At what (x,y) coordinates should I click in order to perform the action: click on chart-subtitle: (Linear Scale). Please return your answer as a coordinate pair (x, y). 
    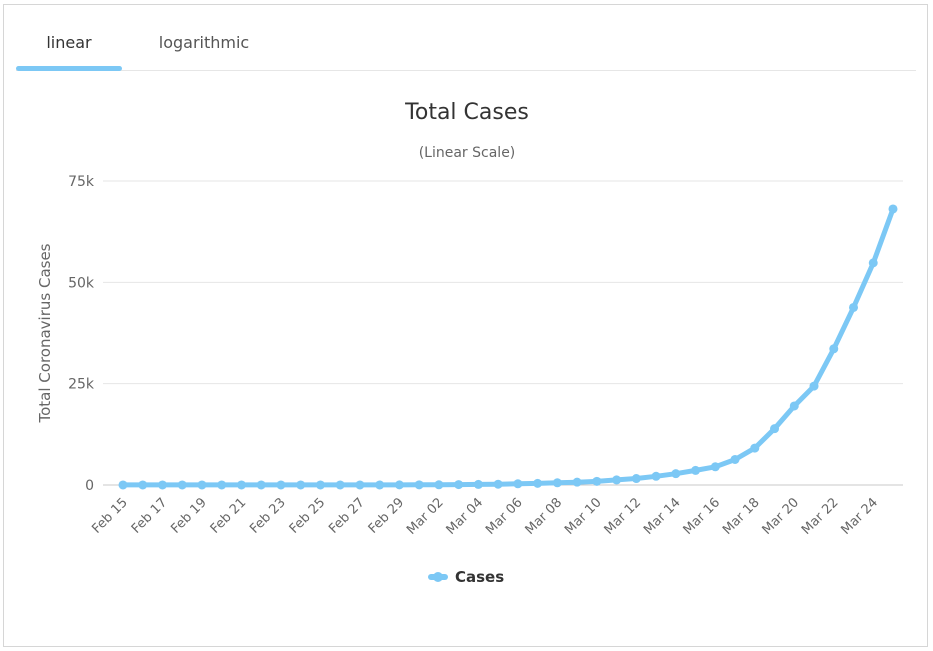
    Looking at the image, I should click on (467, 153).